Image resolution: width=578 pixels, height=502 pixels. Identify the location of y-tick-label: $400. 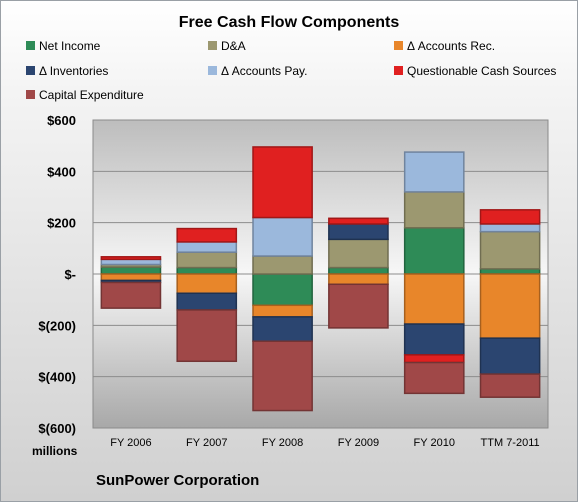
(61, 171).